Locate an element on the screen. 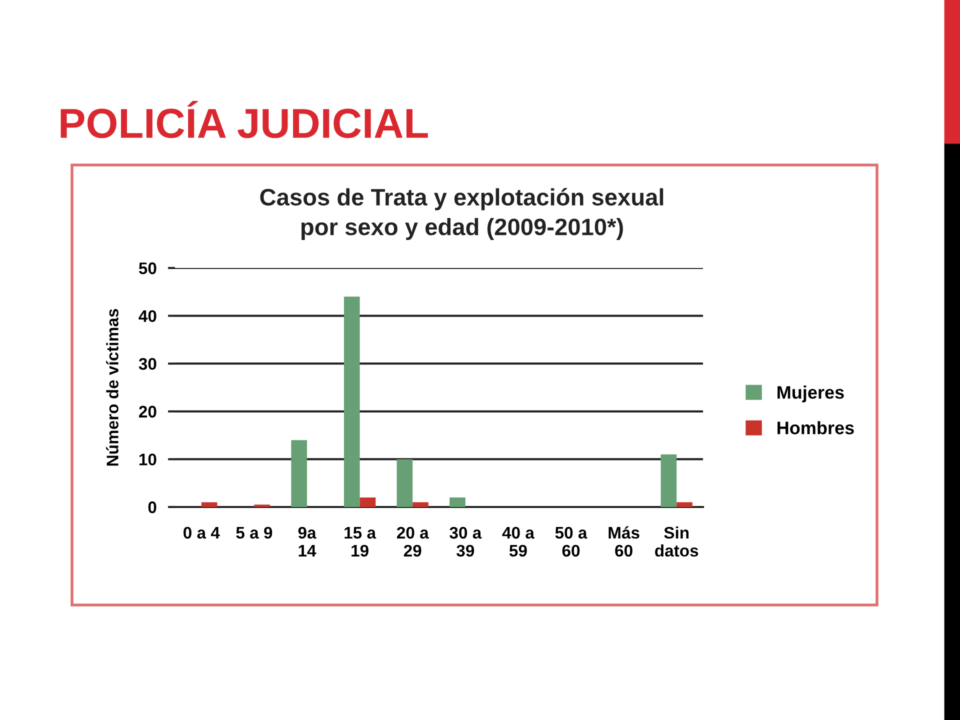  x-tick-label: 0 a 4 is located at coordinates (202, 532).